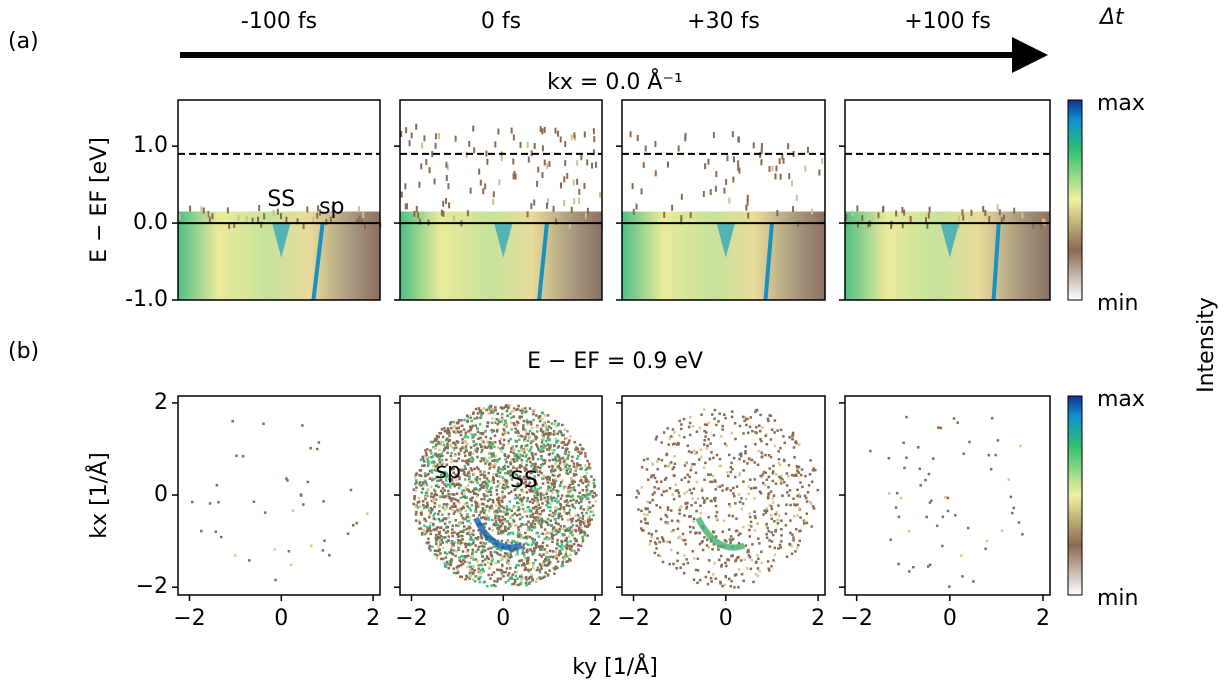 Image resolution: width=1229 pixels, height=694 pixels. Describe the element at coordinates (1206, 345) in the screenshot. I see `colorbar-title: Intensity` at that location.